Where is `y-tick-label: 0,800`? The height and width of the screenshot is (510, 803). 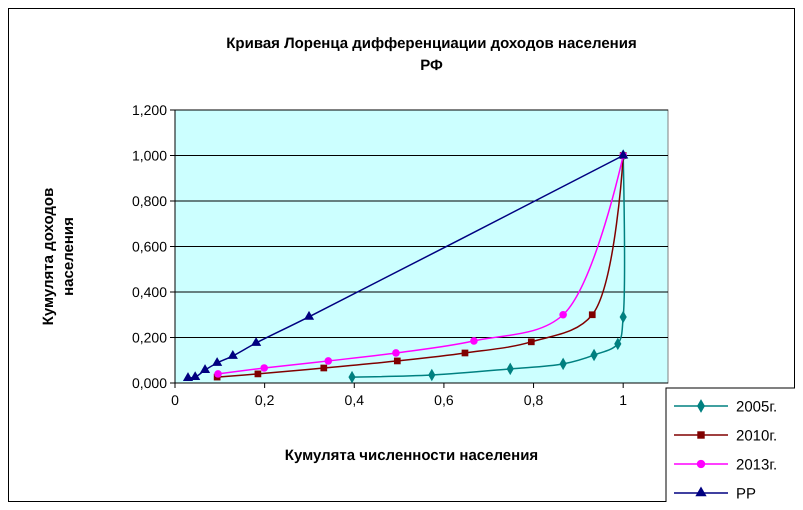
y-tick-label: 0,800 is located at coordinates (150, 200).